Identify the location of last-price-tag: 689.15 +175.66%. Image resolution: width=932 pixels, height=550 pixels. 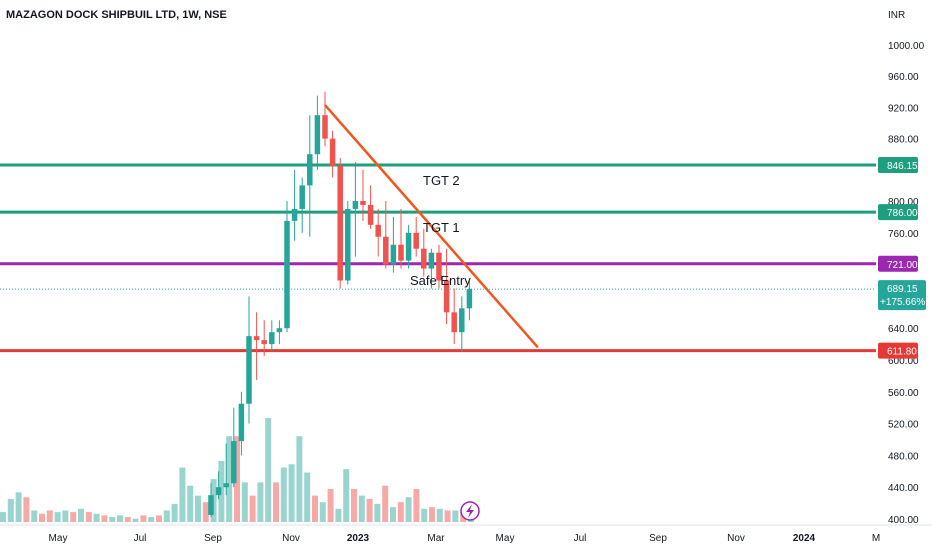
(902, 295).